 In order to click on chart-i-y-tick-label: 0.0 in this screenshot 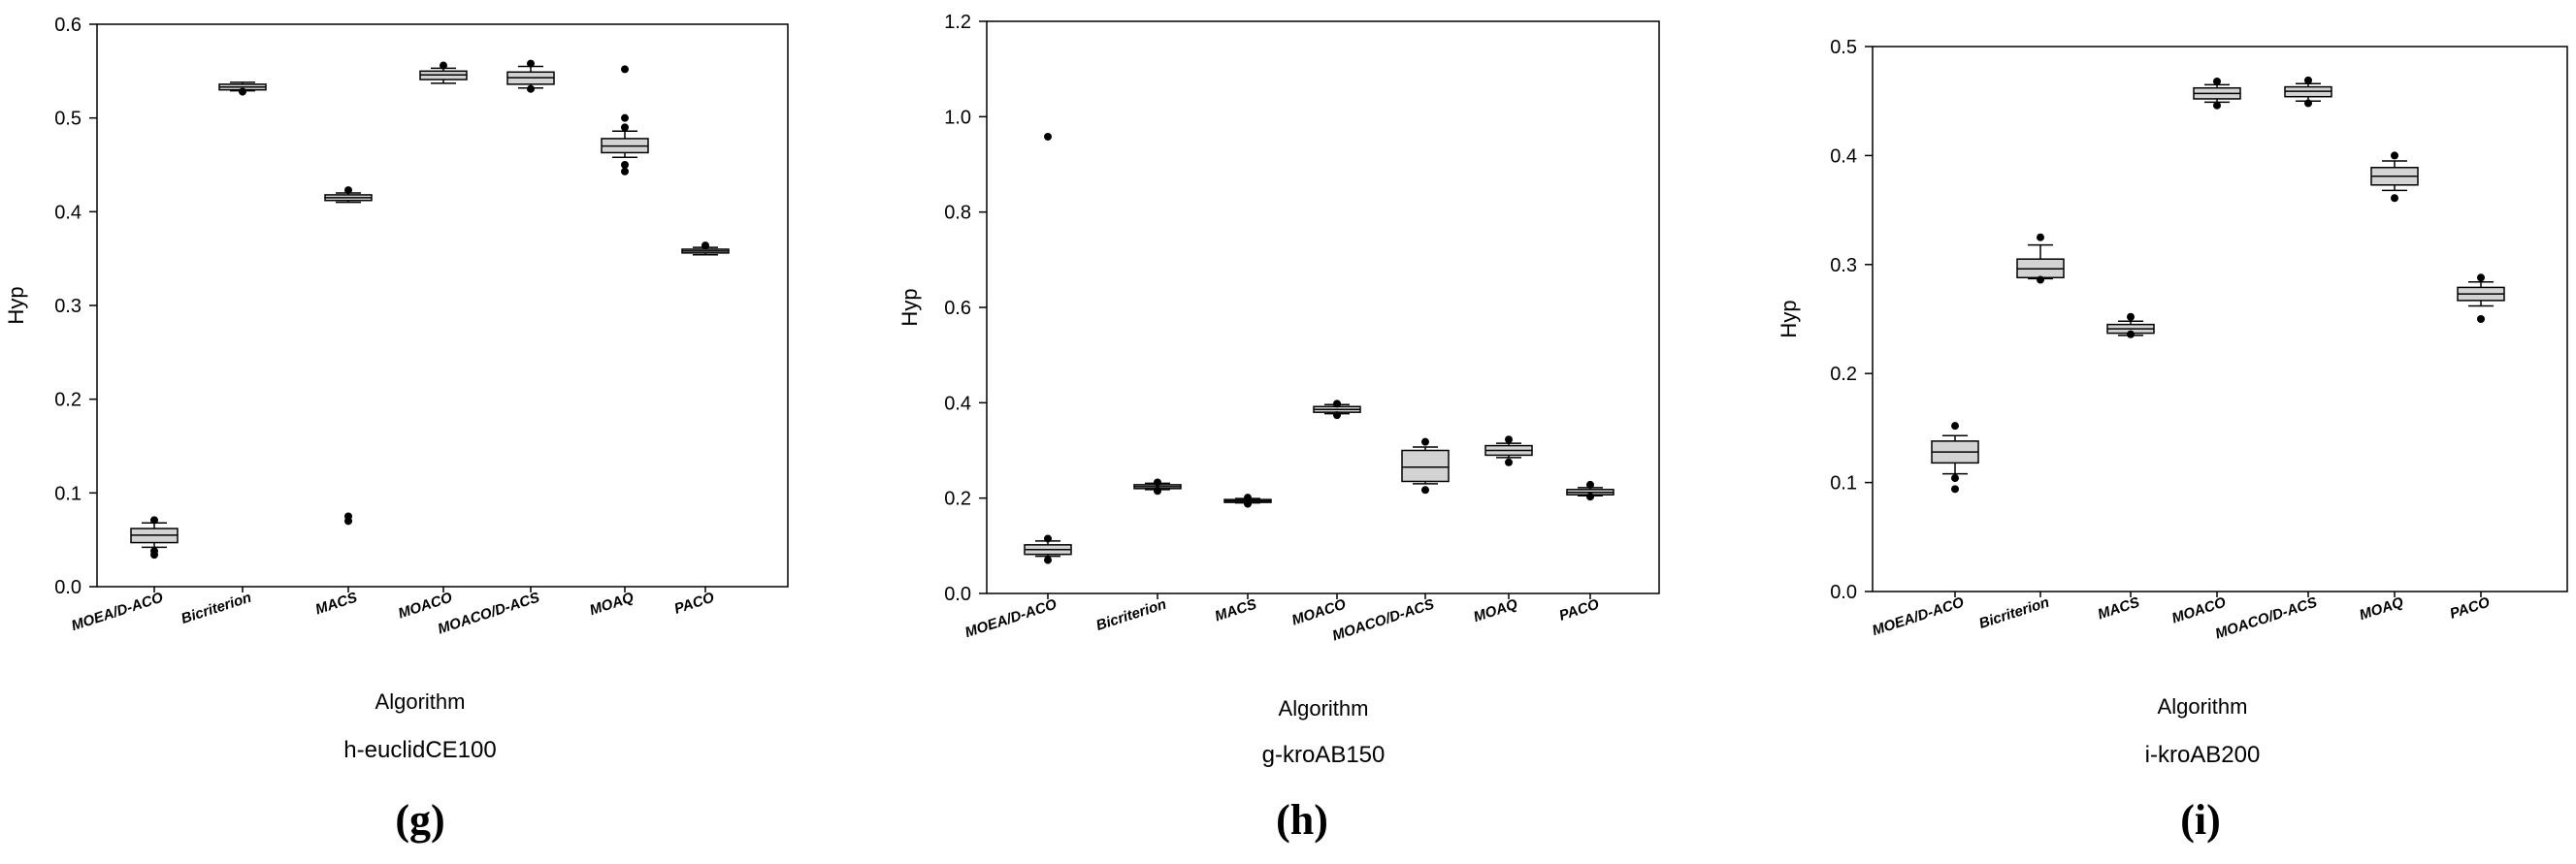, I will do `click(1844, 592)`.